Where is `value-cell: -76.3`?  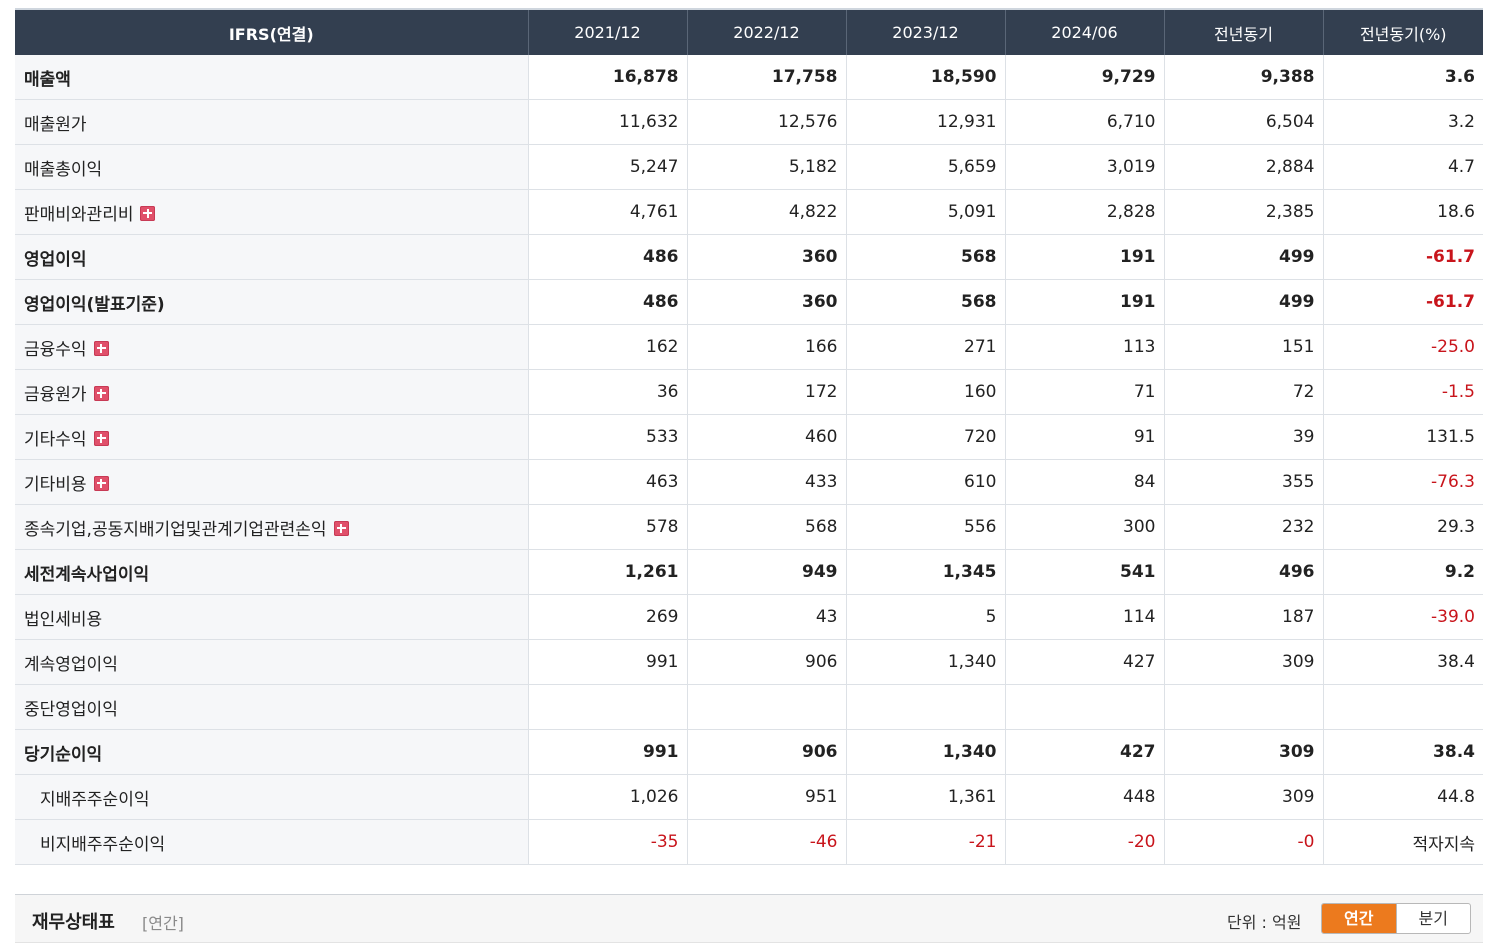
value-cell: -76.3 is located at coordinates (1402, 482).